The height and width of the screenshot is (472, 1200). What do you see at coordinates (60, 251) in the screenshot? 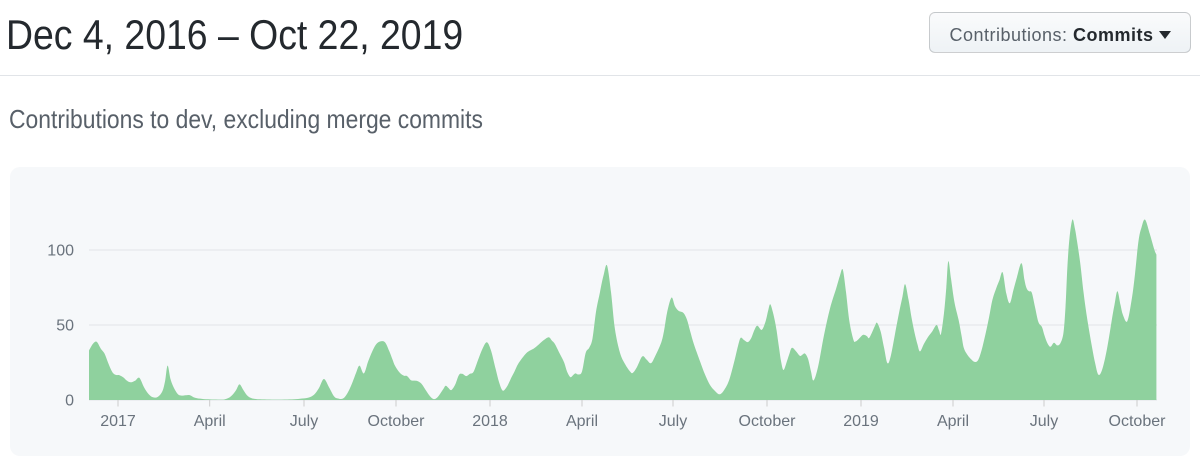
I see `svg-text: 100` at bounding box center [60, 251].